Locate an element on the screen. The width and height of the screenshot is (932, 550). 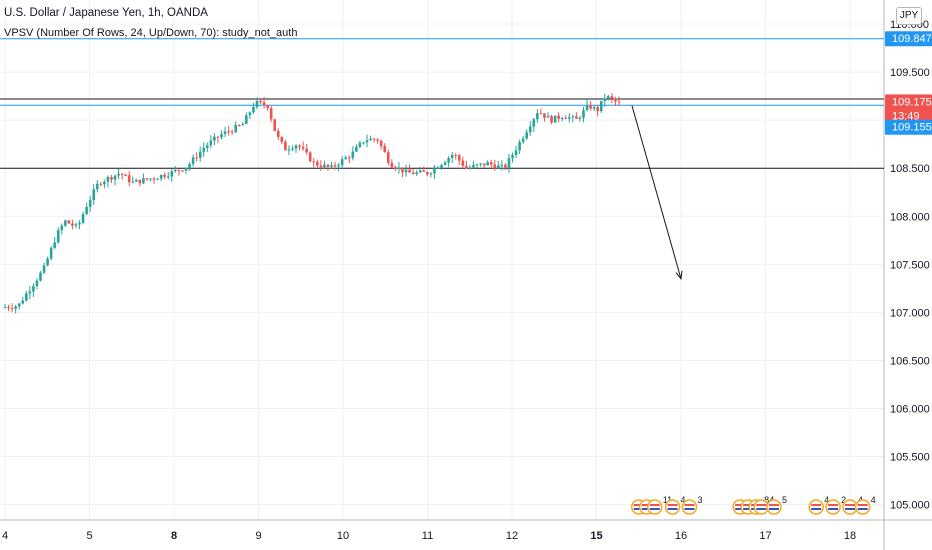
currency-badge: JPY is located at coordinates (909, 16).